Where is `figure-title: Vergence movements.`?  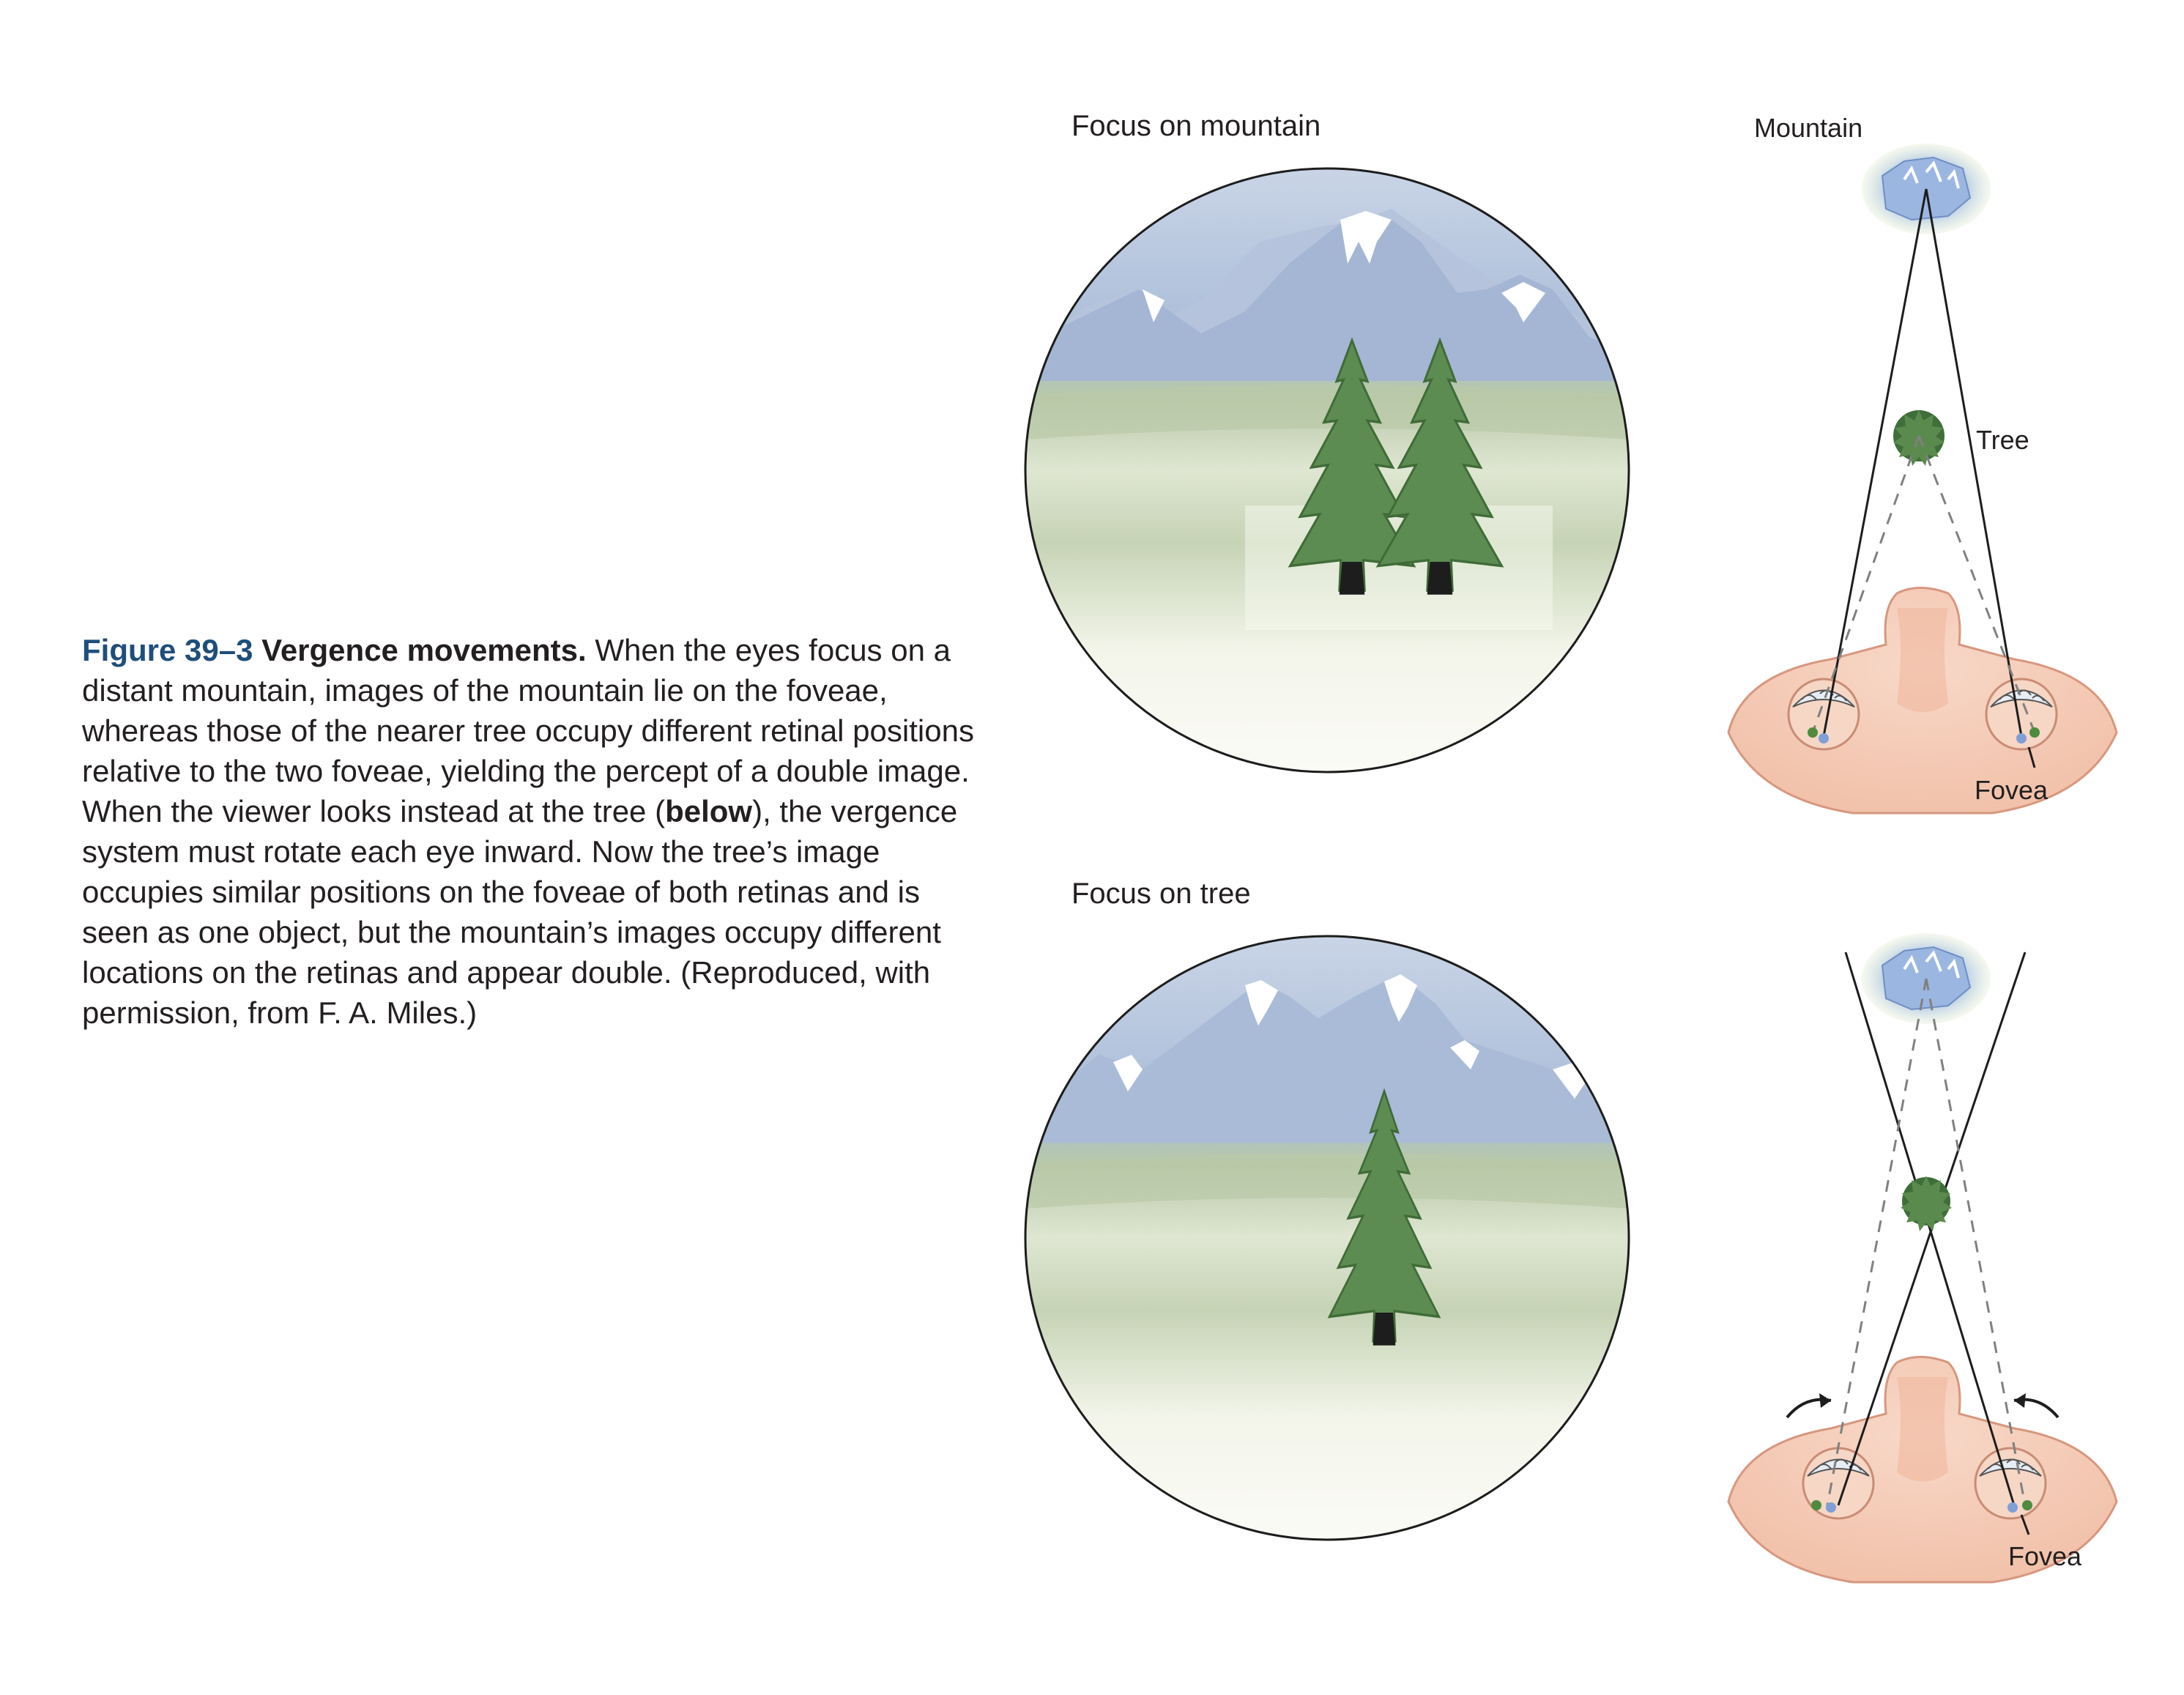
figure-title: Vergence movements. is located at coordinates (424, 650).